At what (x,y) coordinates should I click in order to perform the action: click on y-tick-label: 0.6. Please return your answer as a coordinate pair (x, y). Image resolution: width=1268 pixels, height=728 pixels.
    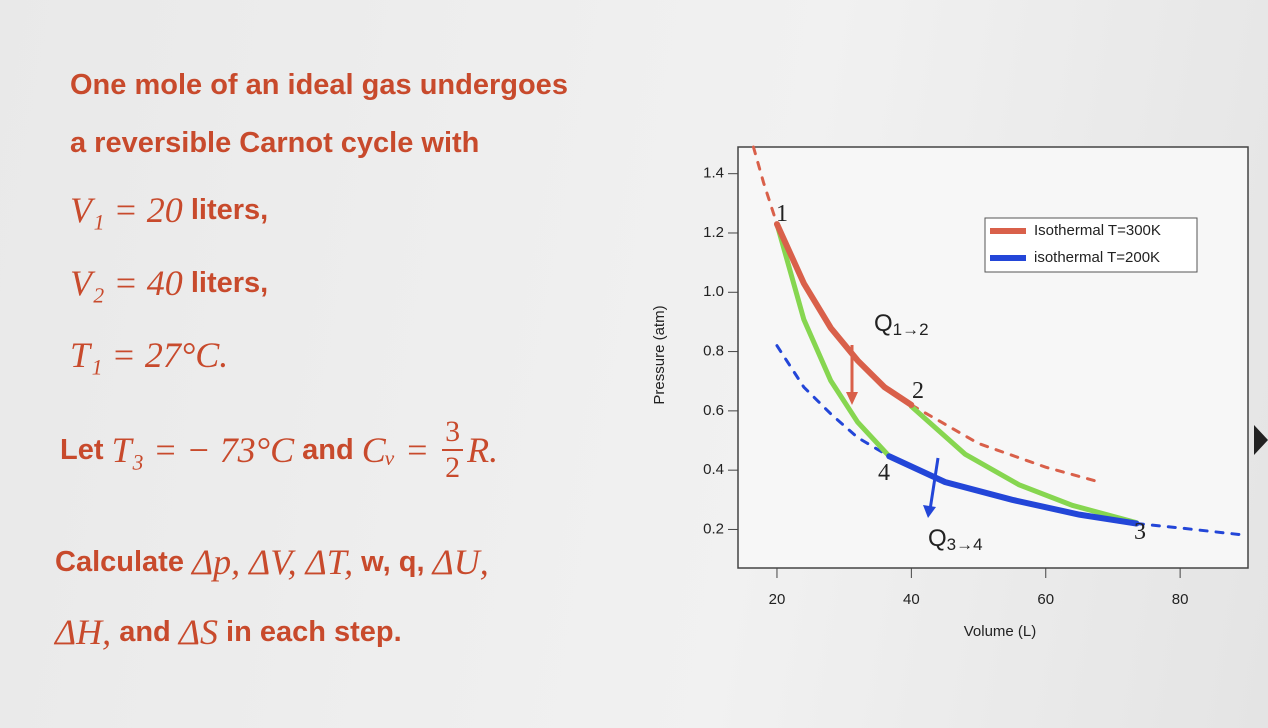
    Looking at the image, I should click on (713, 410).